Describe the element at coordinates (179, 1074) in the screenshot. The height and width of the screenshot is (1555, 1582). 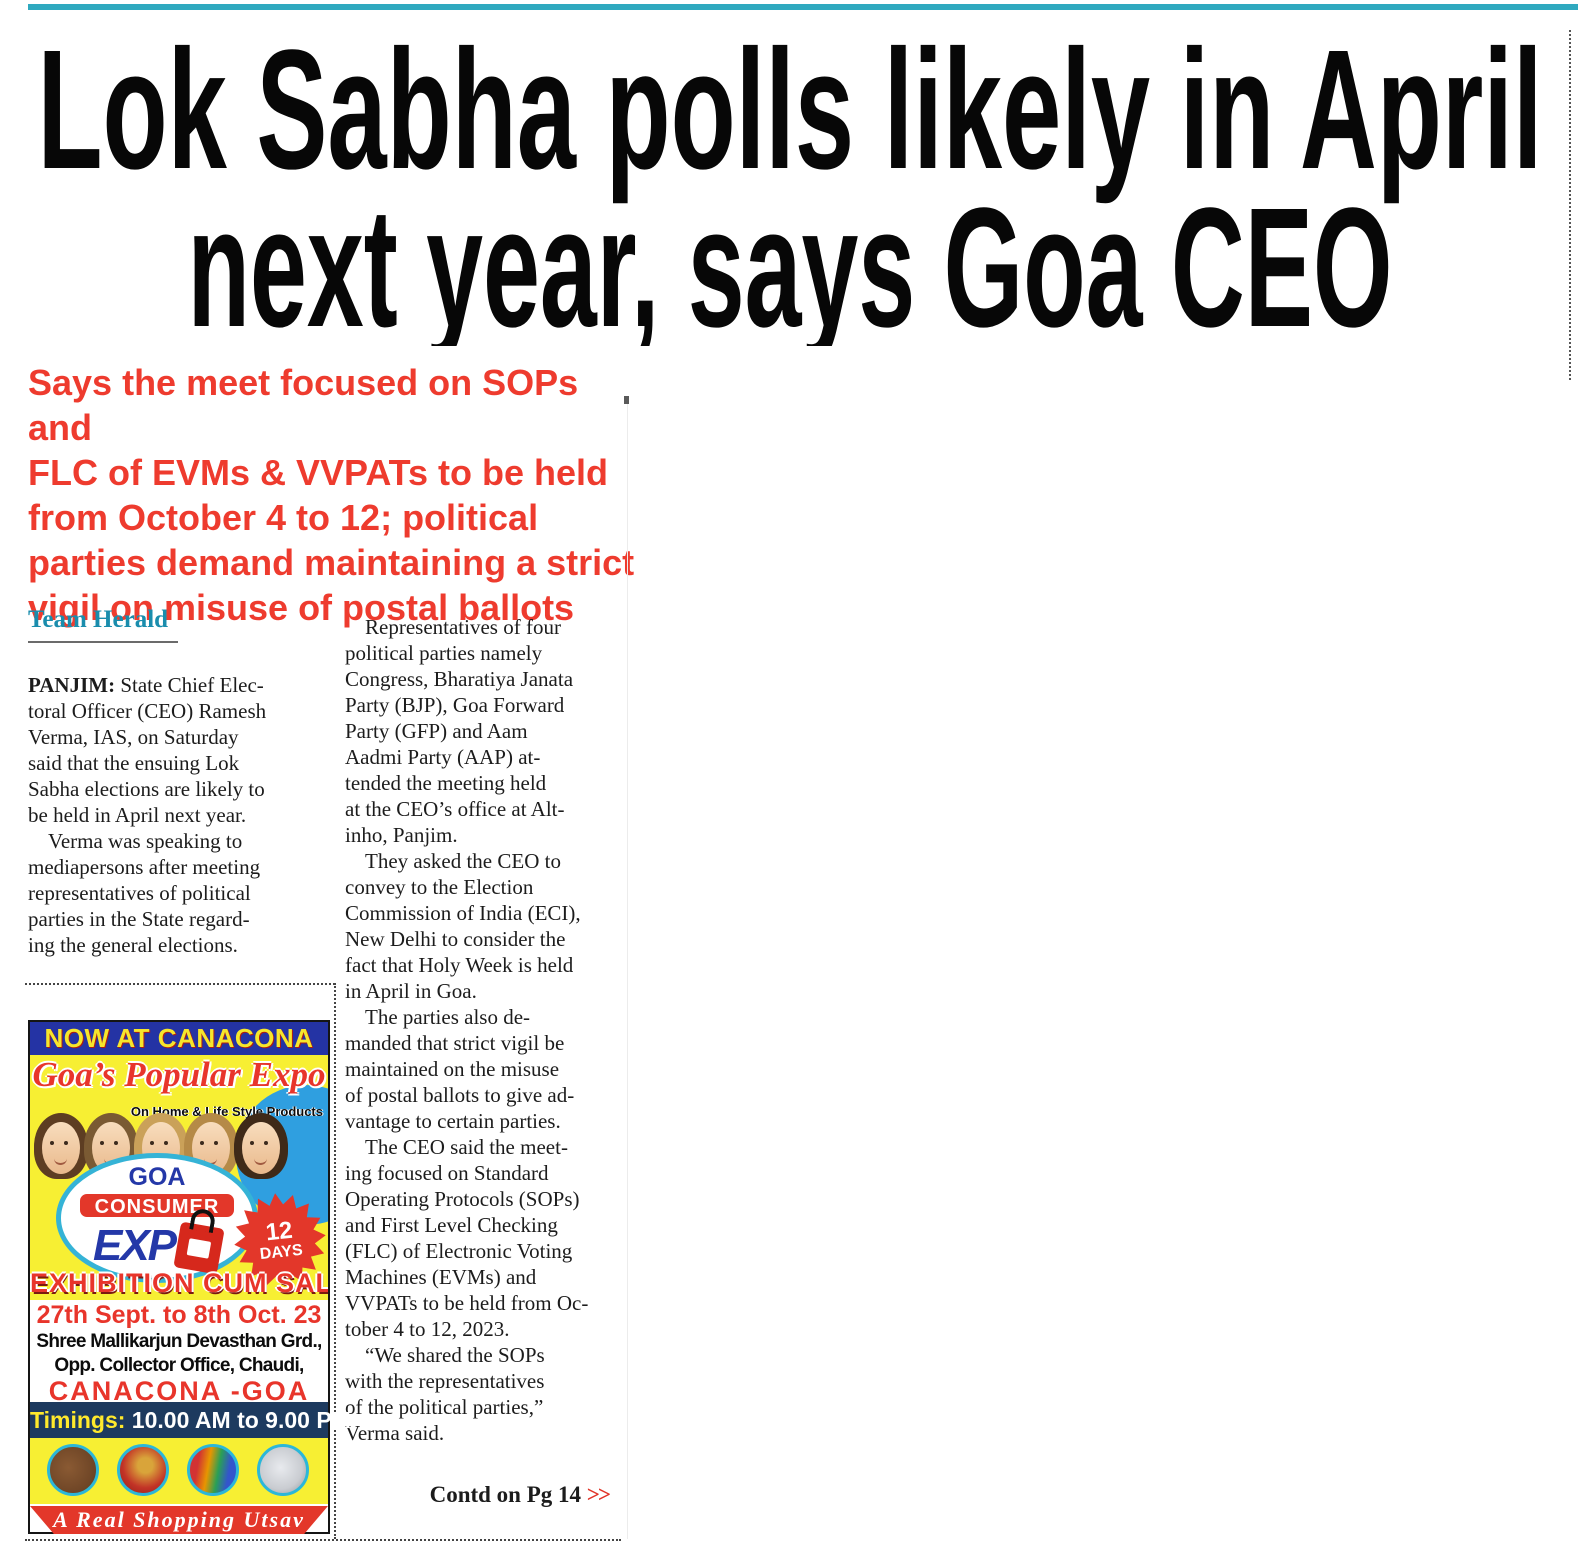
I see `ad-title: Goa’s Popular Expo` at that location.